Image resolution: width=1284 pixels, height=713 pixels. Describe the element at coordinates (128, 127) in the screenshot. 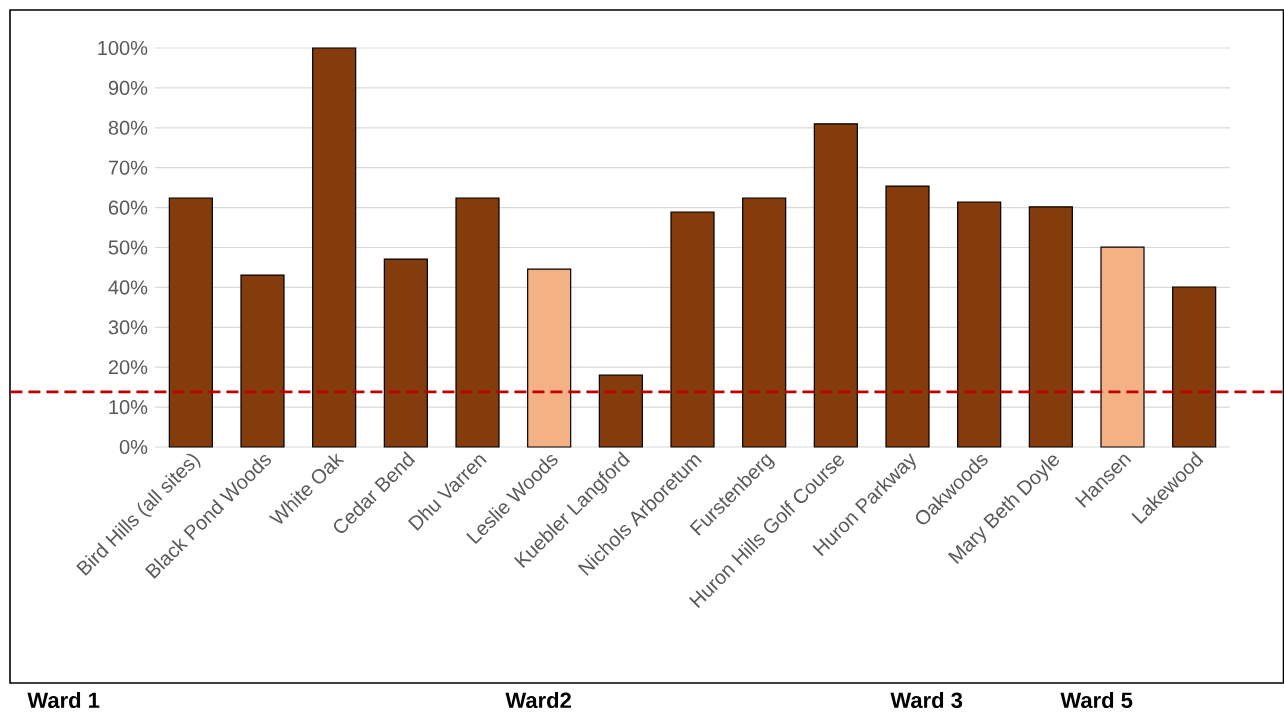

I see `y-tick-label: 80%` at that location.